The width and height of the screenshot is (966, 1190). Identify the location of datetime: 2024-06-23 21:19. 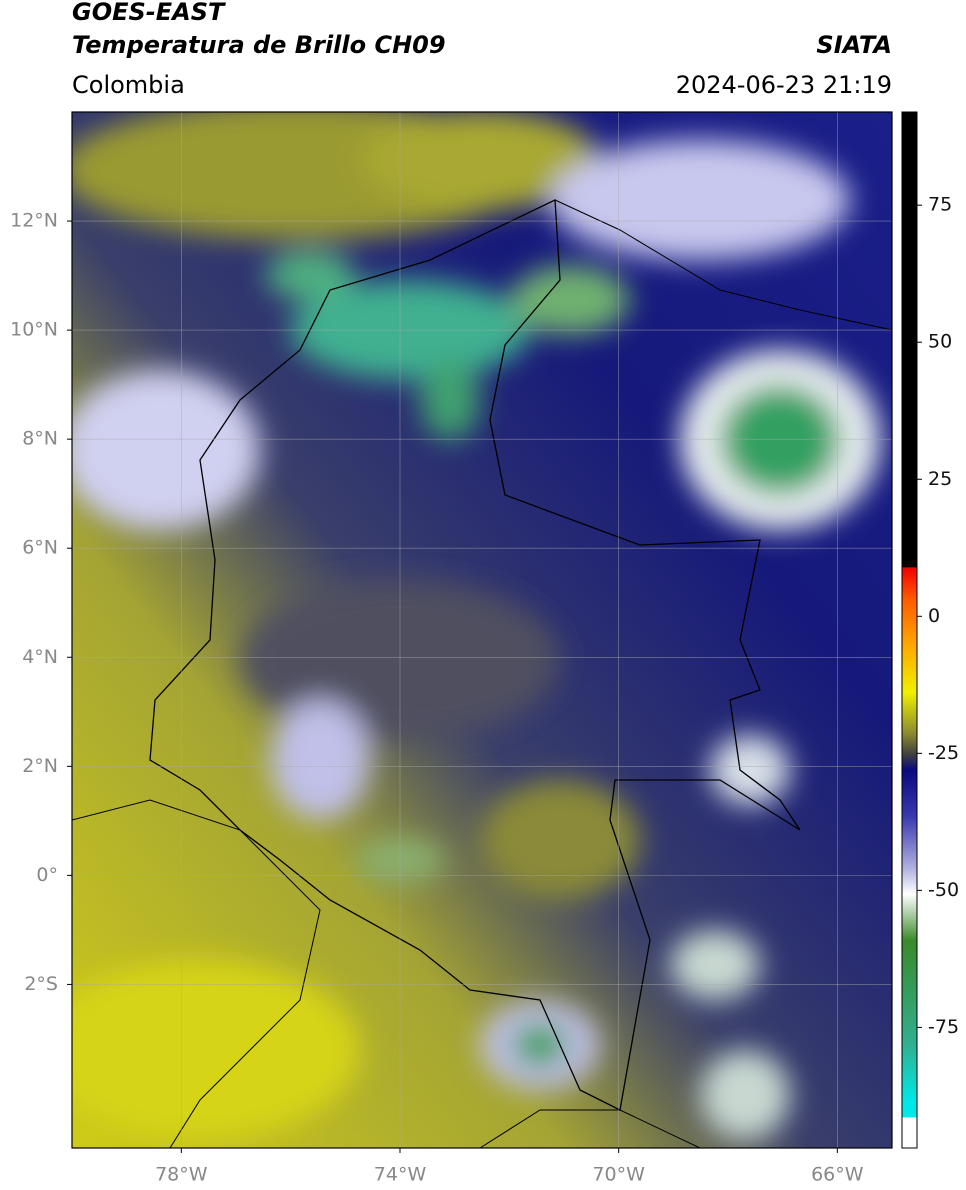
(784, 85).